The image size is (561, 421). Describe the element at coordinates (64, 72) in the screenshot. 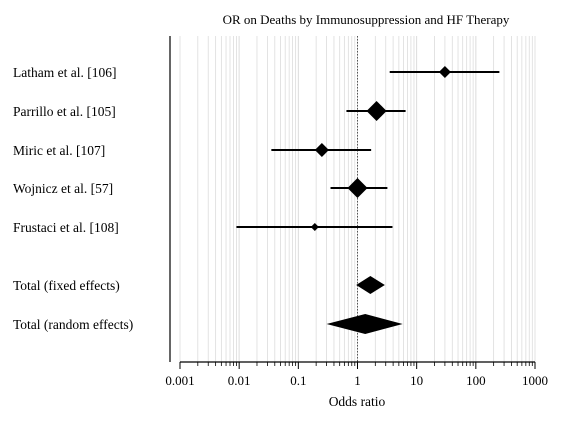

I see `study-label: Latham et al. [106]` at that location.